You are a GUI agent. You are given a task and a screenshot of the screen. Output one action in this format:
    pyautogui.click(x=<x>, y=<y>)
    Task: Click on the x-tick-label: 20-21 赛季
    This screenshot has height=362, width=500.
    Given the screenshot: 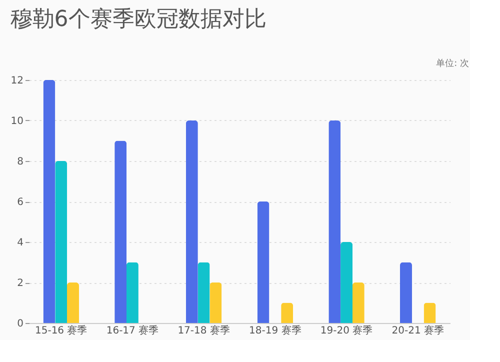 What is the action you would take?
    pyautogui.click(x=418, y=330)
    